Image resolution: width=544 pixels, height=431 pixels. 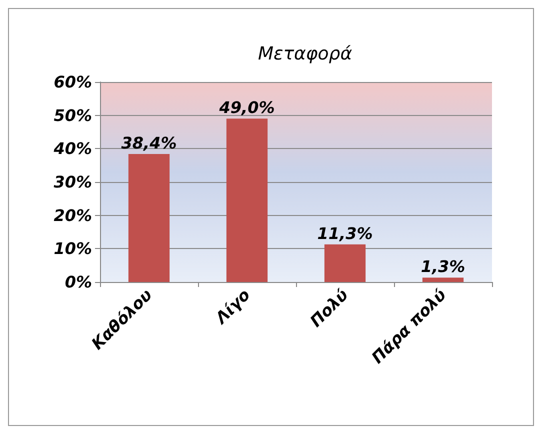 What do you see at coordinates (73, 248) in the screenshot?
I see `y-tick-label: 10%` at bounding box center [73, 248].